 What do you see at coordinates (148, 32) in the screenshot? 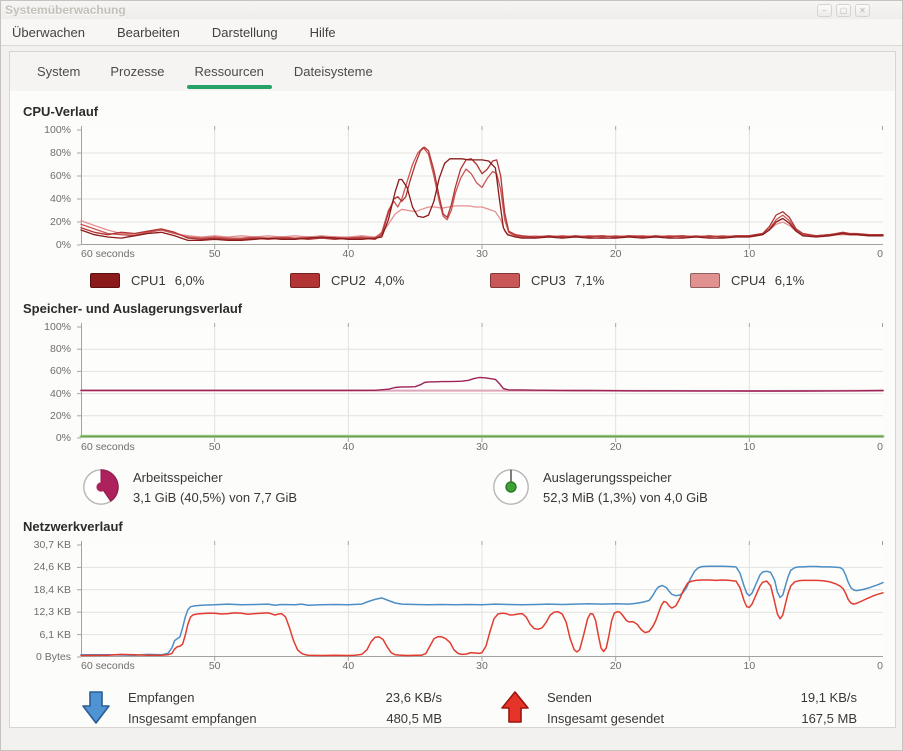
I see `menu-bearbeiten: Bearbeiten` at bounding box center [148, 32].